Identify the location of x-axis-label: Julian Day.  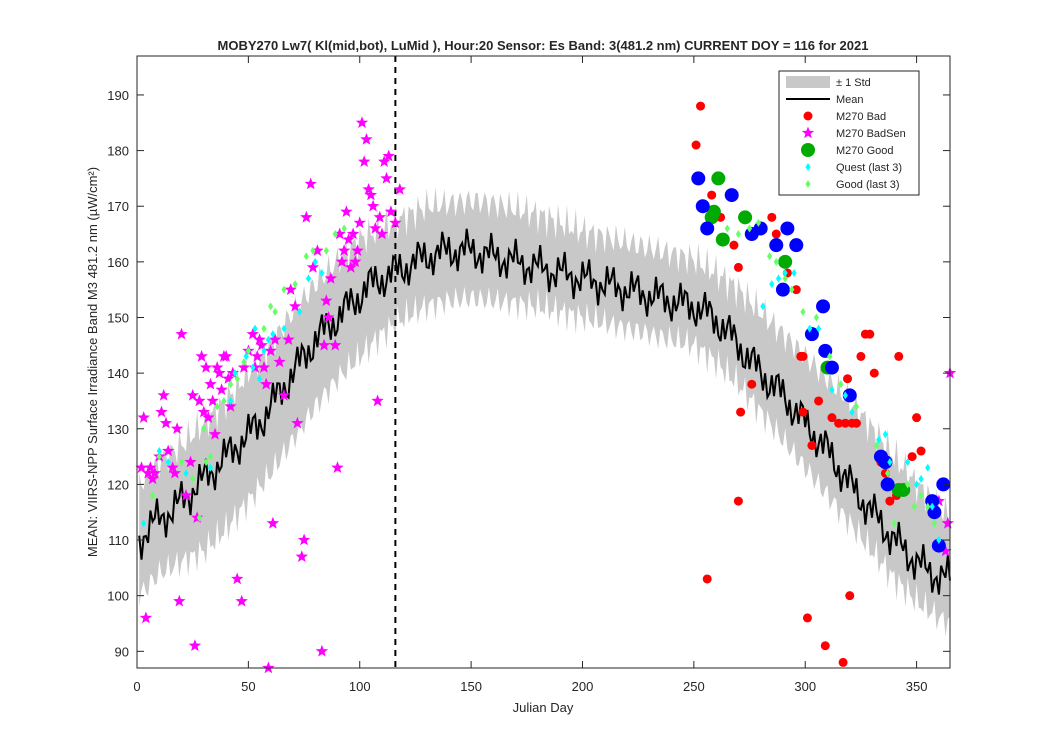
(543, 707).